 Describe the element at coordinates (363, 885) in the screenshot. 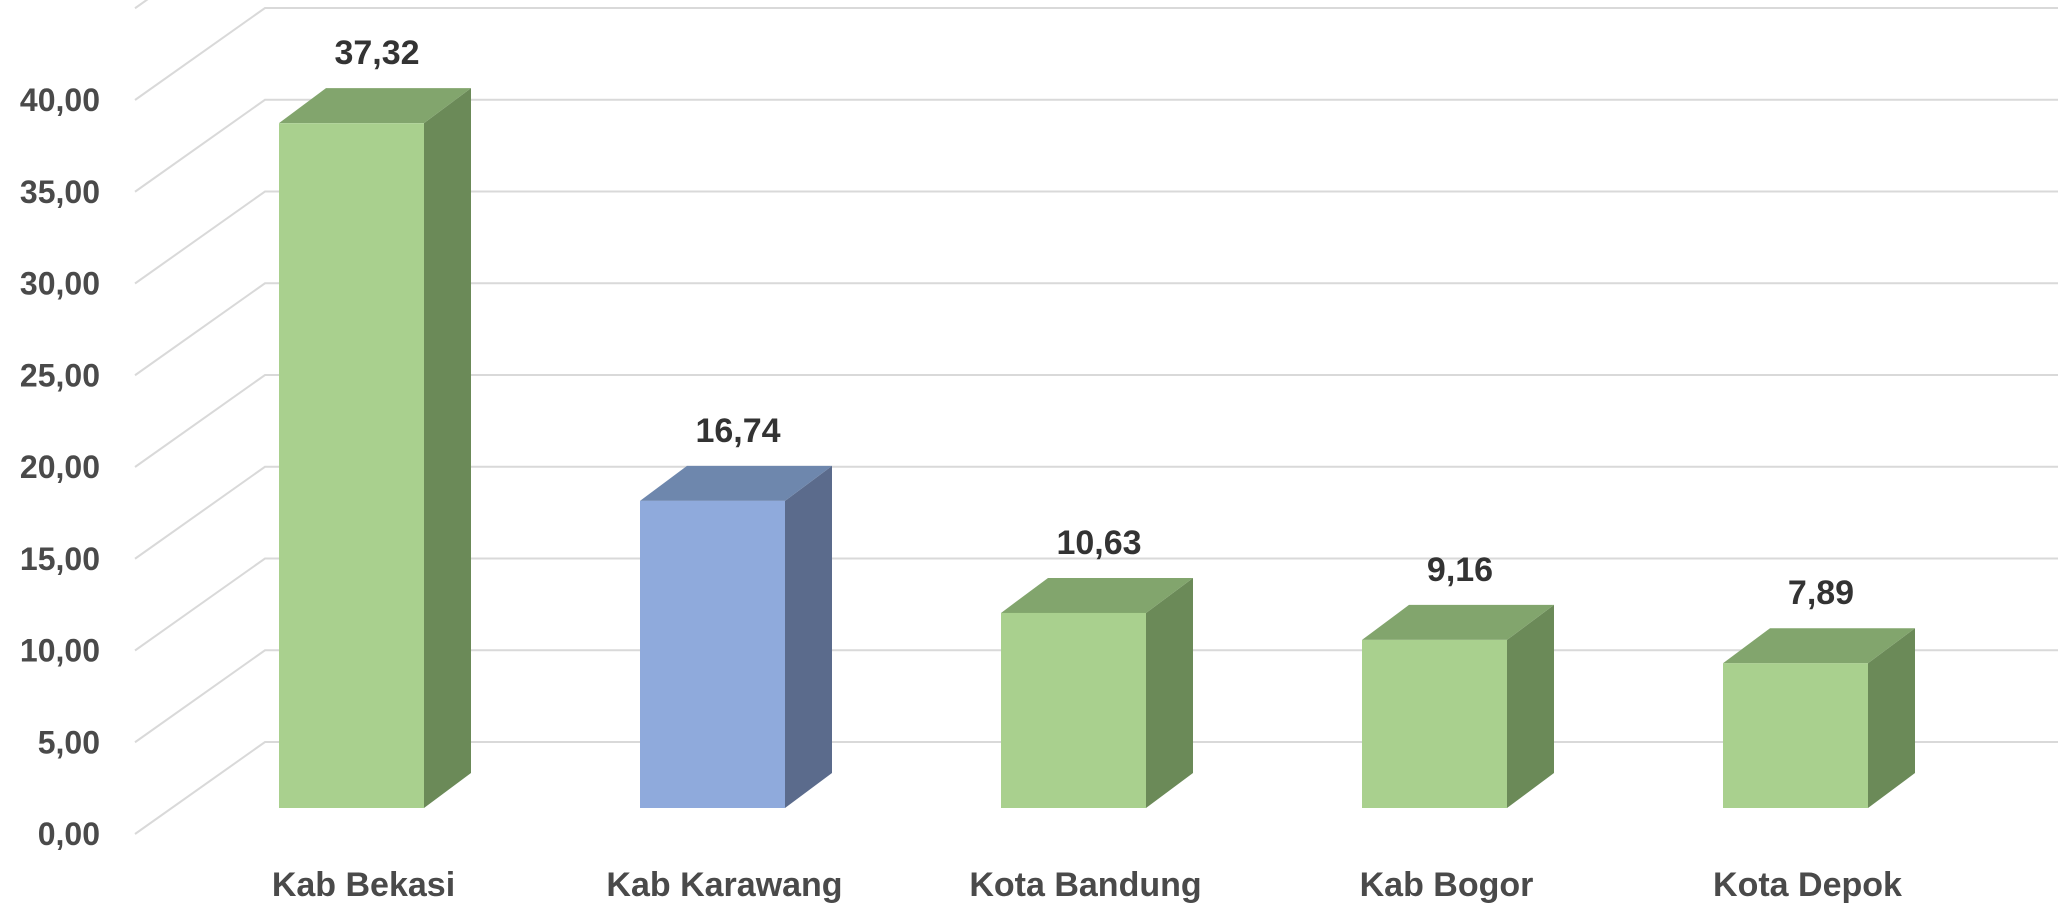

I see `x-category-label: Kab Bekasi` at that location.